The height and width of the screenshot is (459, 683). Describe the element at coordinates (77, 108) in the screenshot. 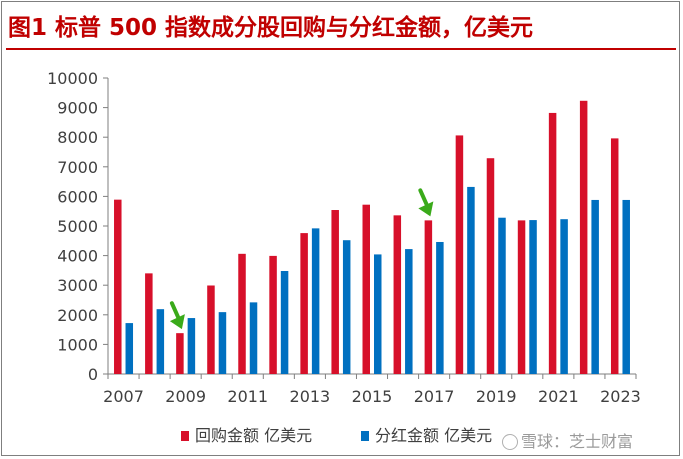

I see `y-tick-label: 9000` at that location.